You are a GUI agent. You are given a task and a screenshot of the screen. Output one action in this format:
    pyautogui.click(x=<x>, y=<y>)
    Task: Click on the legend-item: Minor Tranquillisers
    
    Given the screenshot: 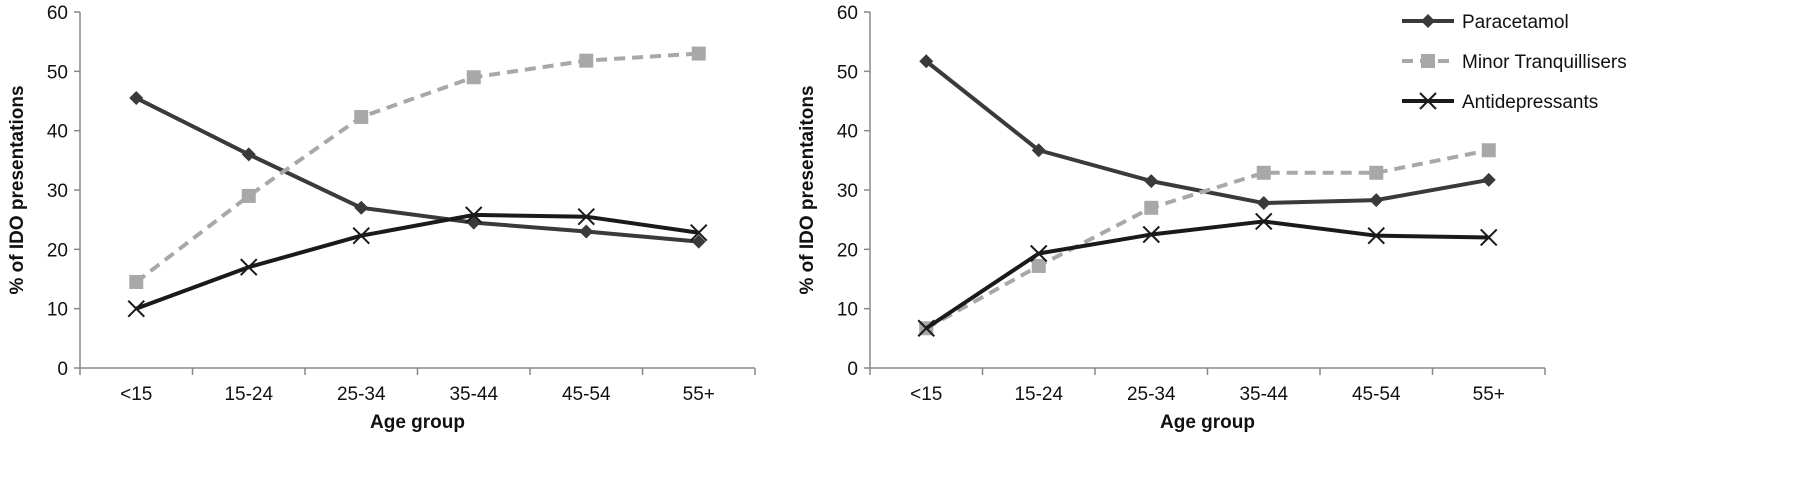 What is the action you would take?
    pyautogui.click(x=1514, y=62)
    